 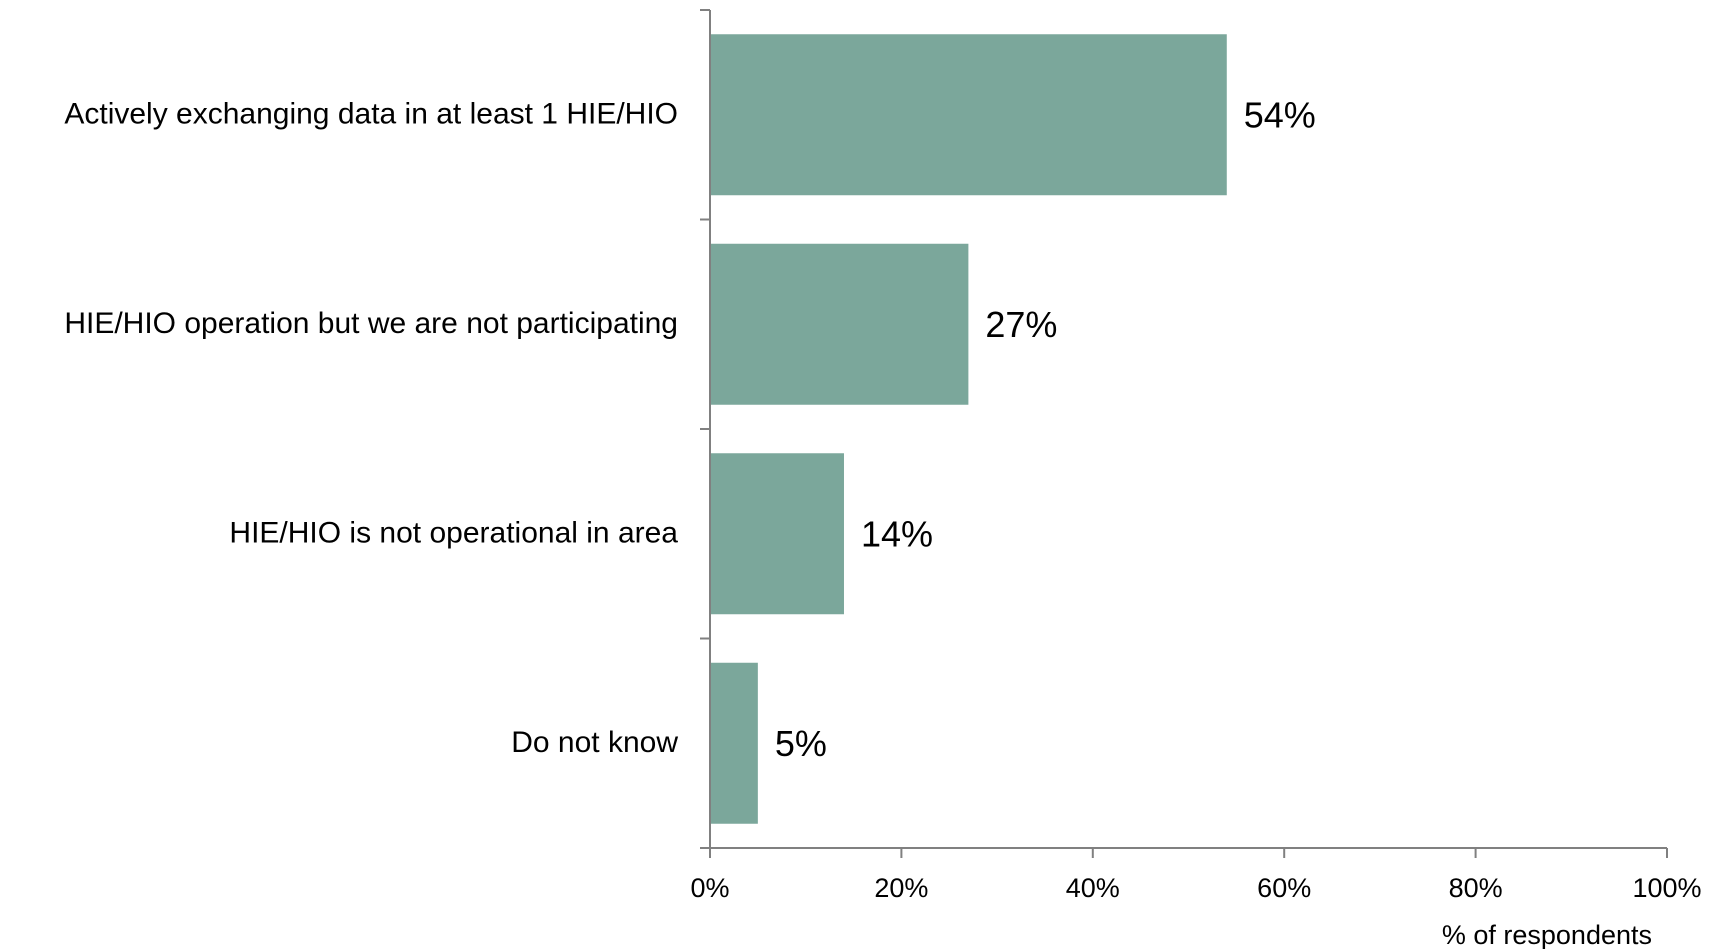 I want to click on x-tick-label-0: 0%, so click(x=709, y=888).